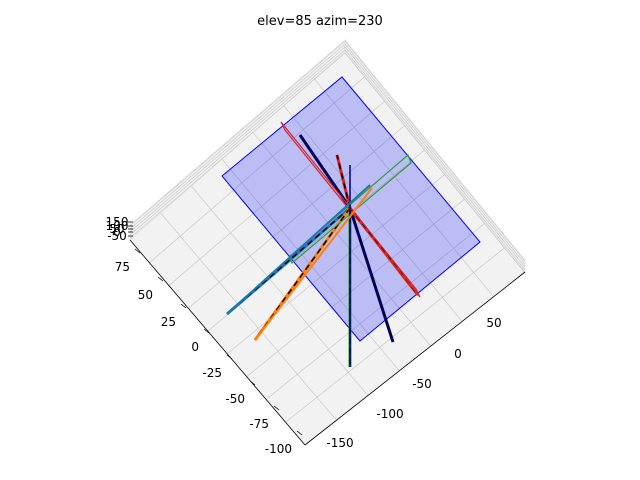 This screenshot has width=640, height=480. I want to click on y-tick-label: -50, so click(422, 384).